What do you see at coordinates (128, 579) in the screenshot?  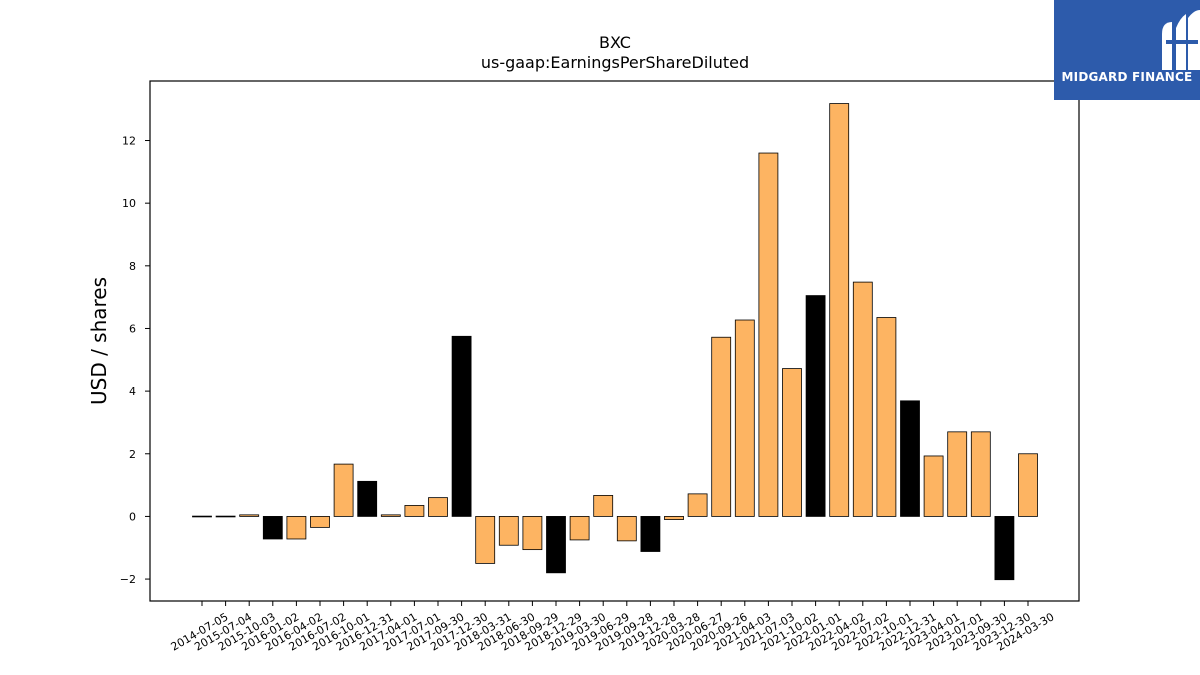 I see `y-tick-label: −2` at bounding box center [128, 579].